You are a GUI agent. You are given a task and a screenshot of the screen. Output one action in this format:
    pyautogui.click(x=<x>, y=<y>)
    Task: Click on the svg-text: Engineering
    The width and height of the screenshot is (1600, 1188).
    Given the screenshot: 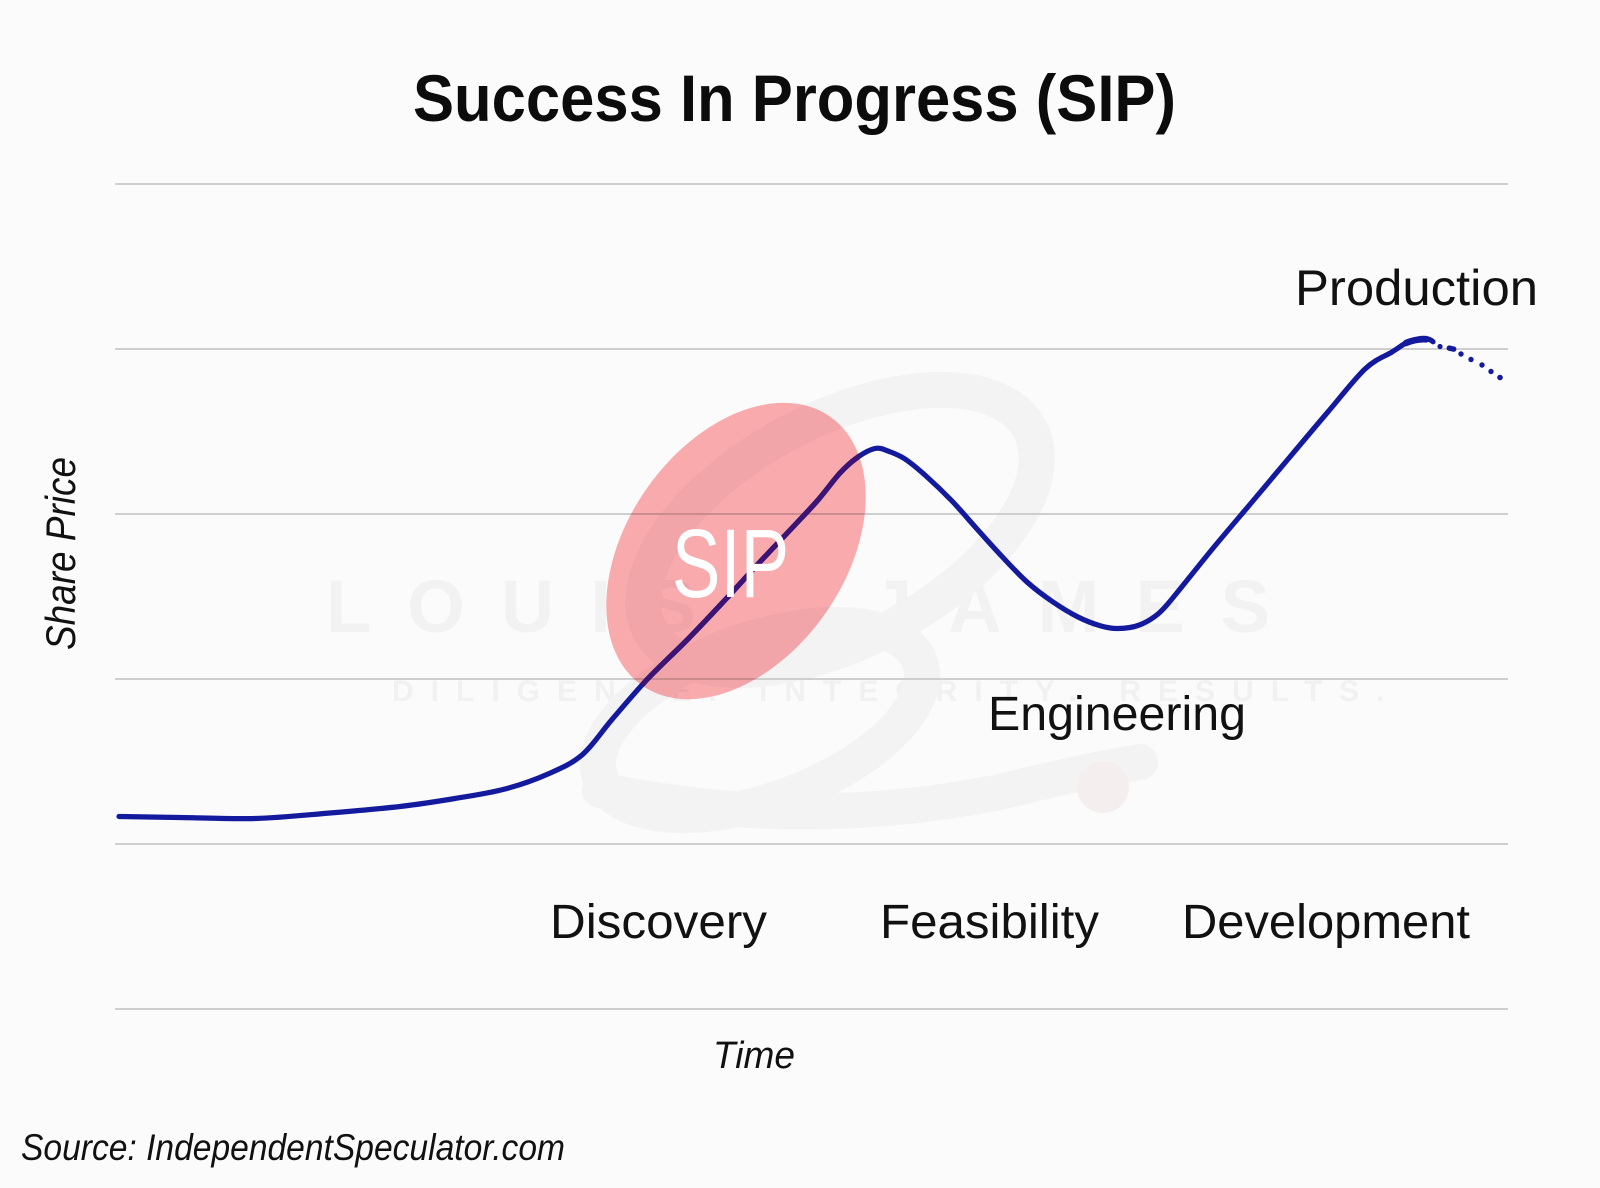 What is the action you would take?
    pyautogui.click(x=1117, y=714)
    